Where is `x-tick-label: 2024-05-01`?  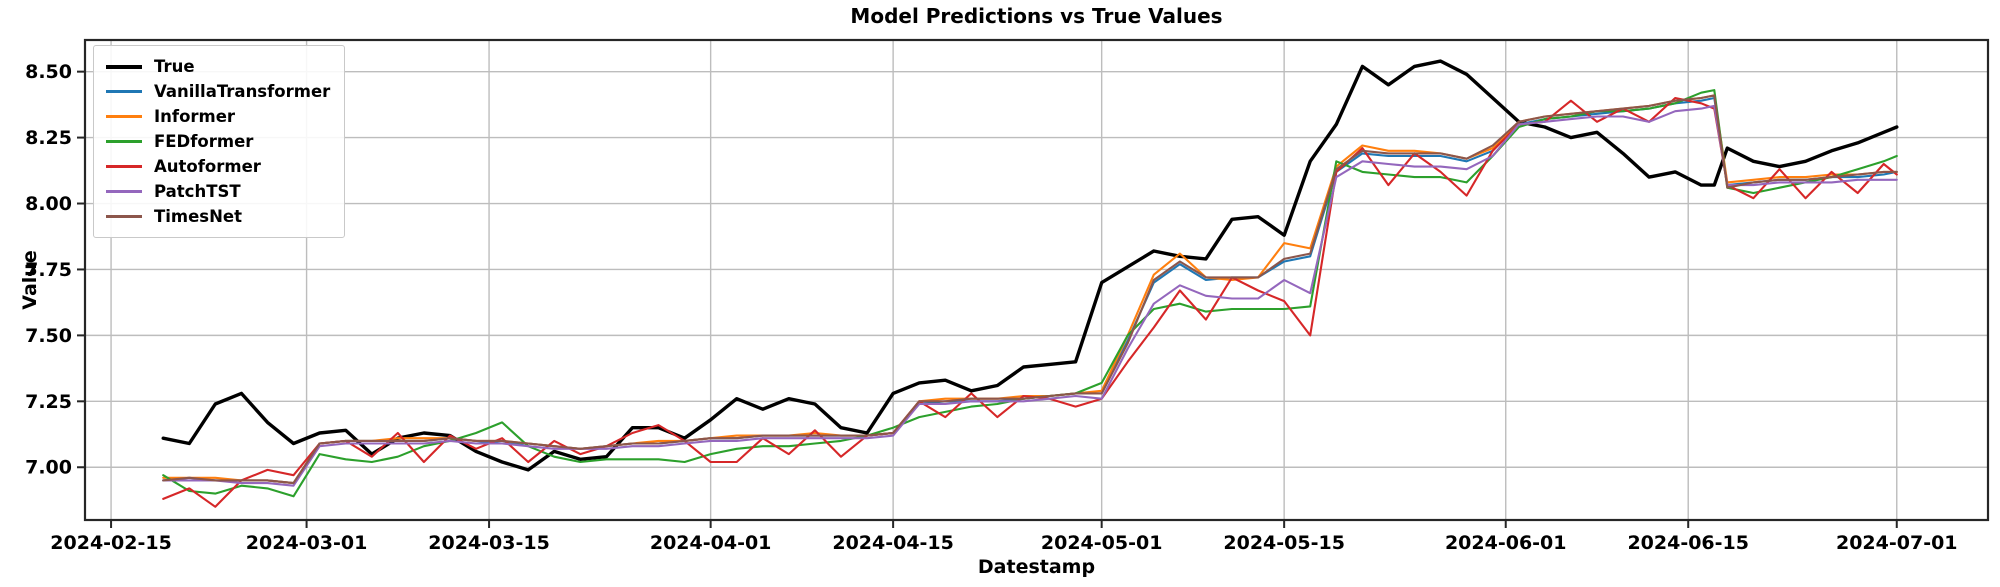
x-tick-label: 2024-05-01 is located at coordinates (1102, 543).